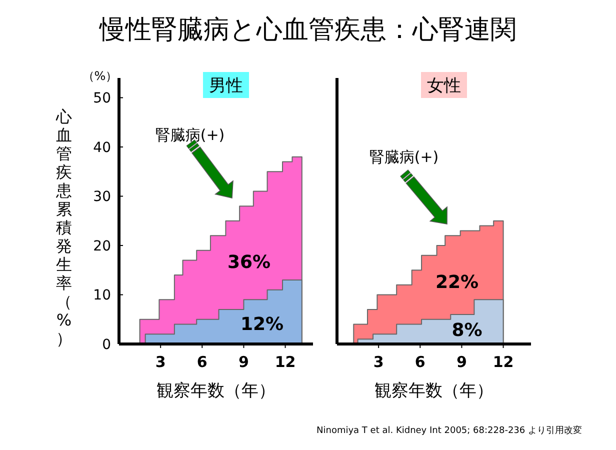  Describe the element at coordinates (249, 262) in the screenshot. I see `annotation: 36%` at that location.